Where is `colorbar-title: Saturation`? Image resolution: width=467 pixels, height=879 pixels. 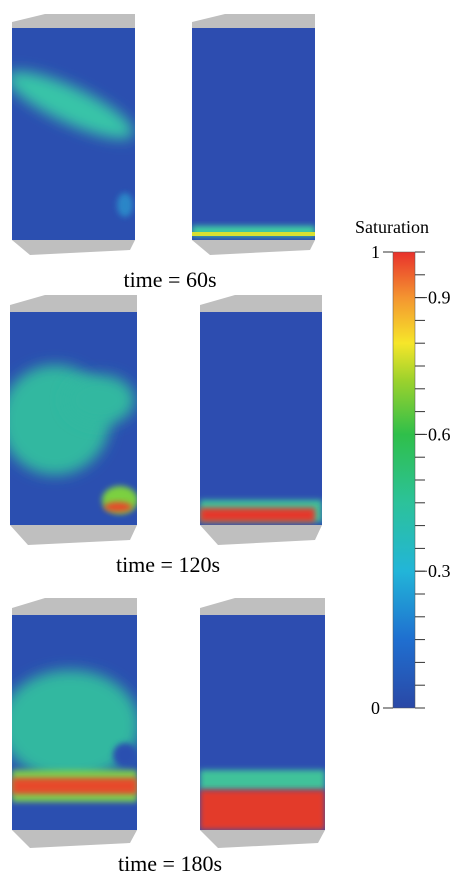 colorbar-title: Saturation is located at coordinates (392, 227).